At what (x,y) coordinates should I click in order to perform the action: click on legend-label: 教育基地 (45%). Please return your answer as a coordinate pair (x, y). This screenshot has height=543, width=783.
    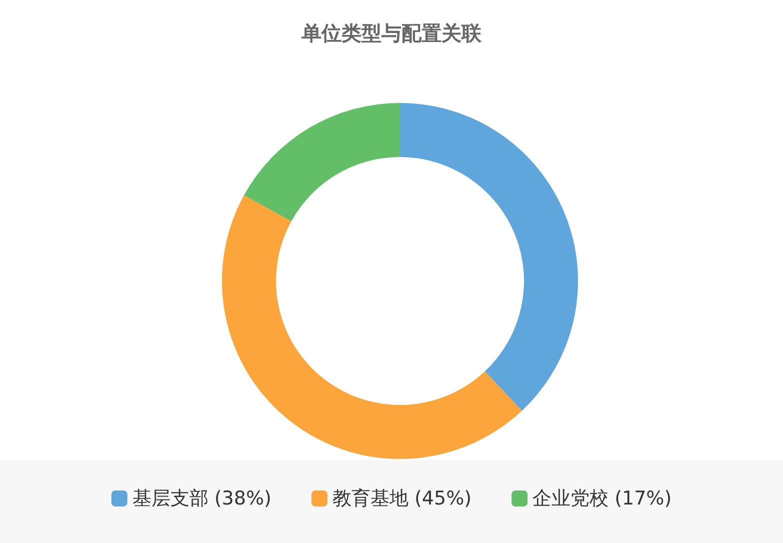
    Looking at the image, I should click on (402, 499).